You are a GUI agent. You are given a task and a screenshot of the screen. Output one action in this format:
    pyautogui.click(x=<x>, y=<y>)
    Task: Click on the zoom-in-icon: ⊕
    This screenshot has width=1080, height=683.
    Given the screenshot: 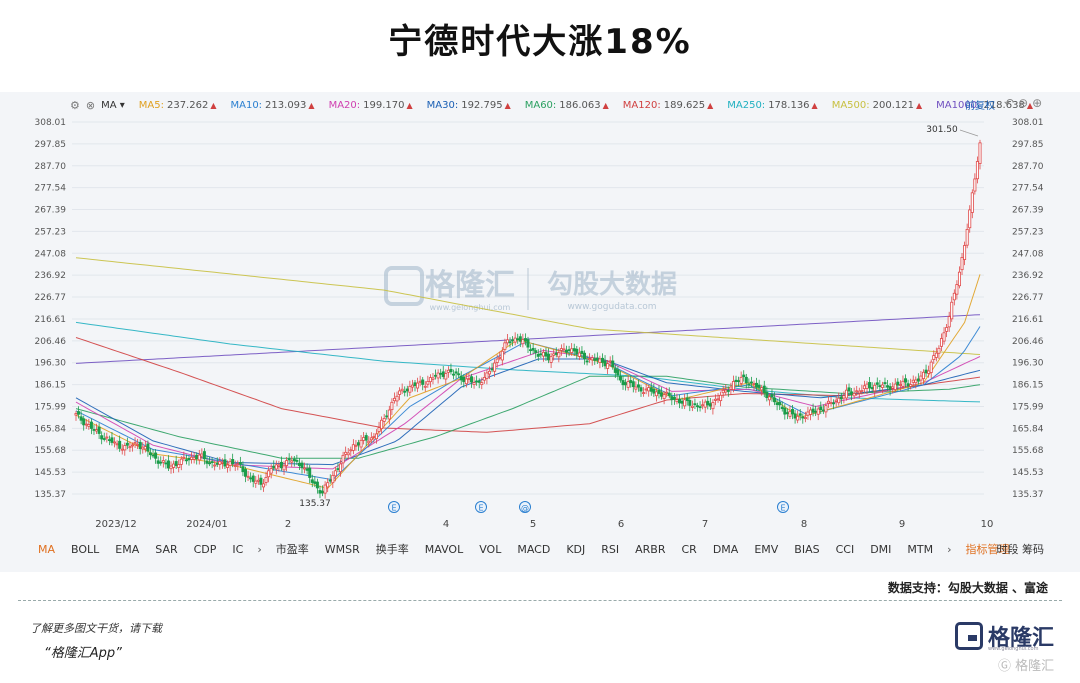 What is the action you would take?
    pyautogui.click(x=1039, y=103)
    